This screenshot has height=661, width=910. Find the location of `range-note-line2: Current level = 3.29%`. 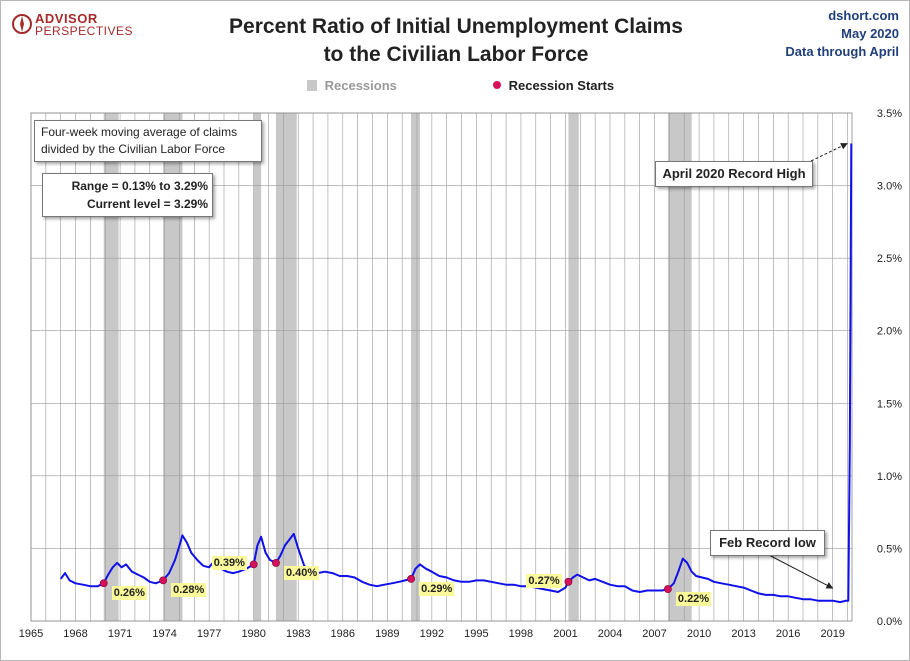

range-note-line2: Current level = 3.29% is located at coordinates (147, 204).